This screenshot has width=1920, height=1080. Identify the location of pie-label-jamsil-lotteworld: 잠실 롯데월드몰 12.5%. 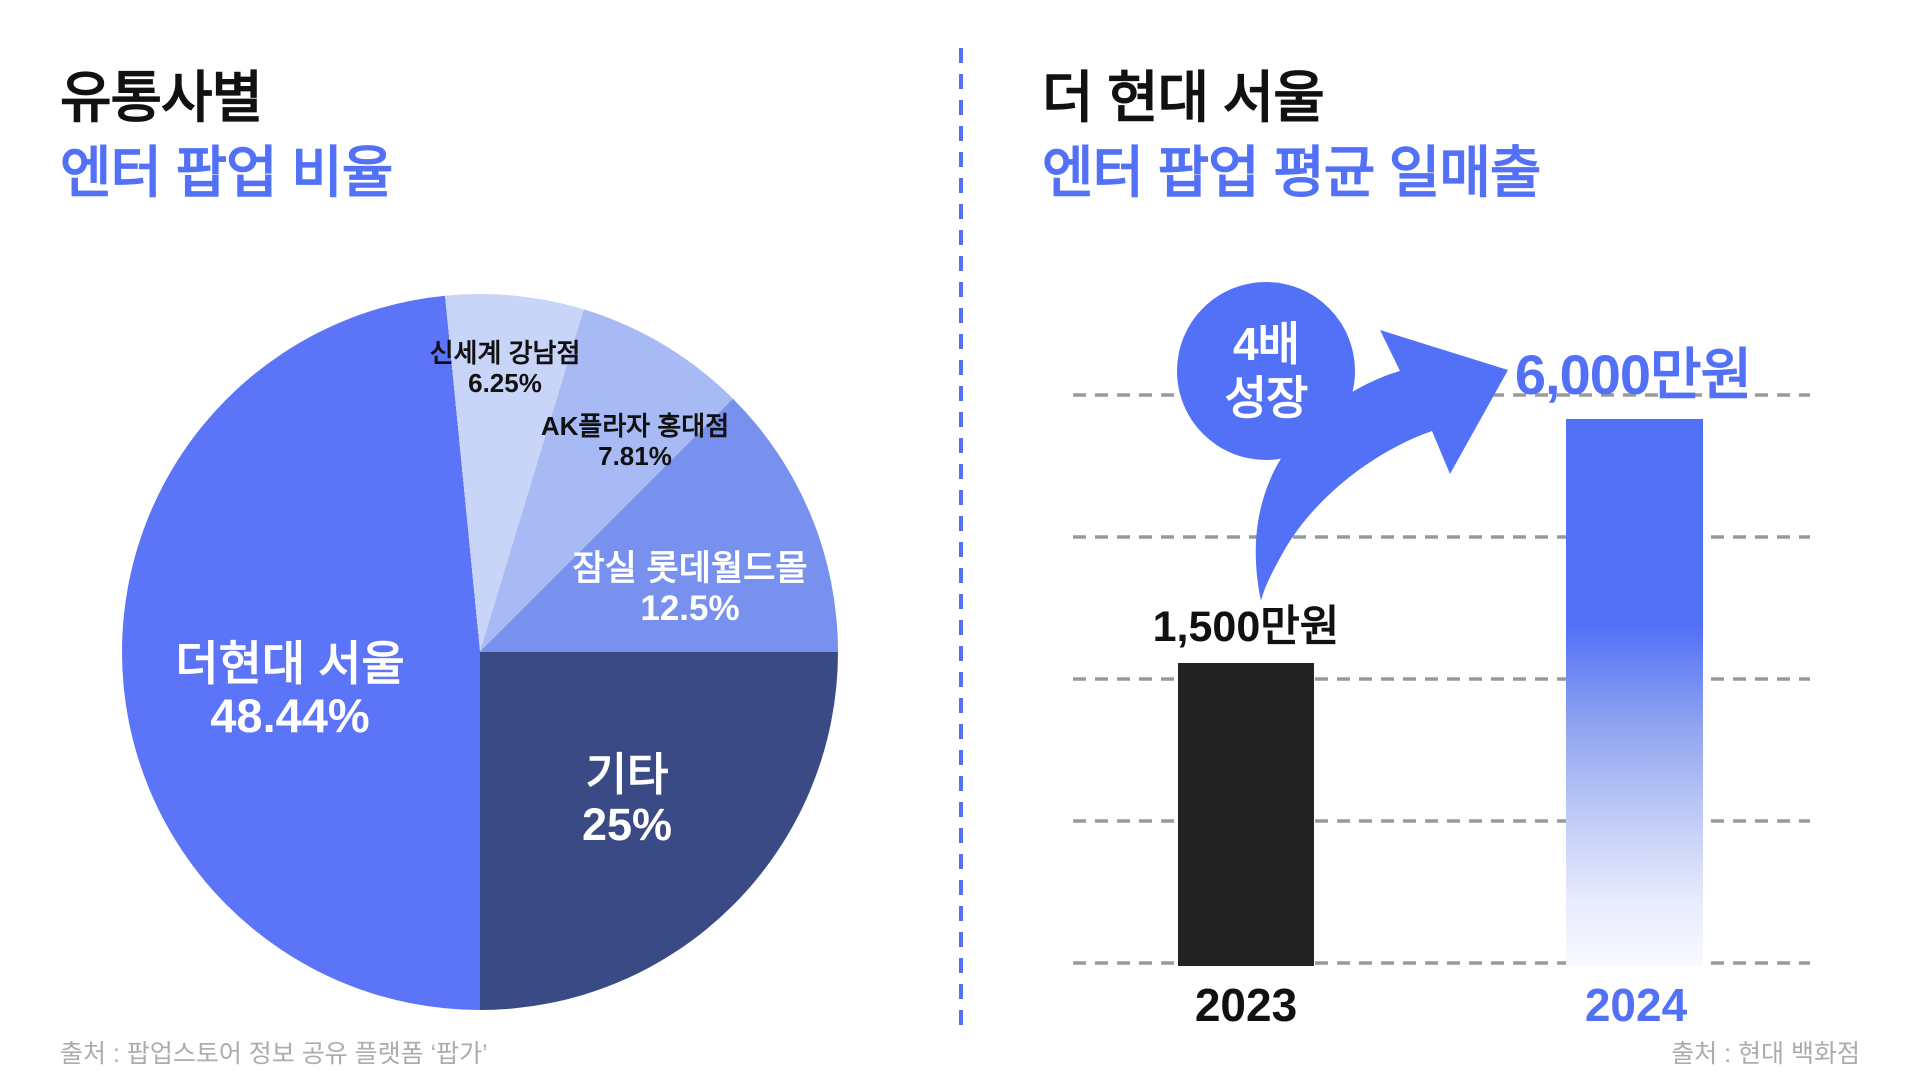
(690, 589).